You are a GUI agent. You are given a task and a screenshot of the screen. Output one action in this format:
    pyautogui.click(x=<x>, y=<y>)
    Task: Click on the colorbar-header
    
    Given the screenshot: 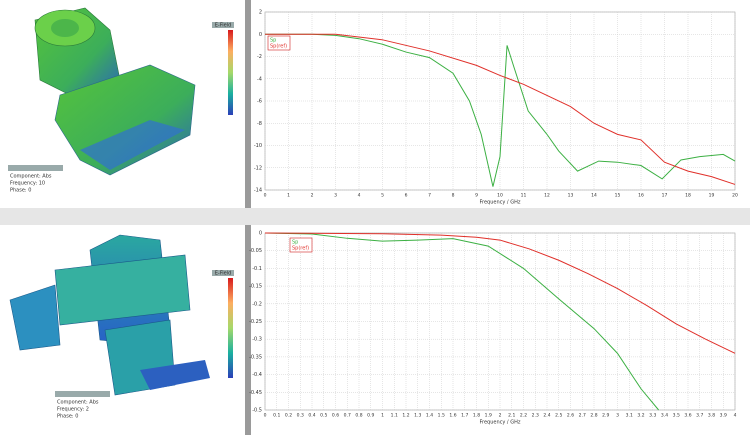 What is the action you would take?
    pyautogui.click(x=223, y=25)
    